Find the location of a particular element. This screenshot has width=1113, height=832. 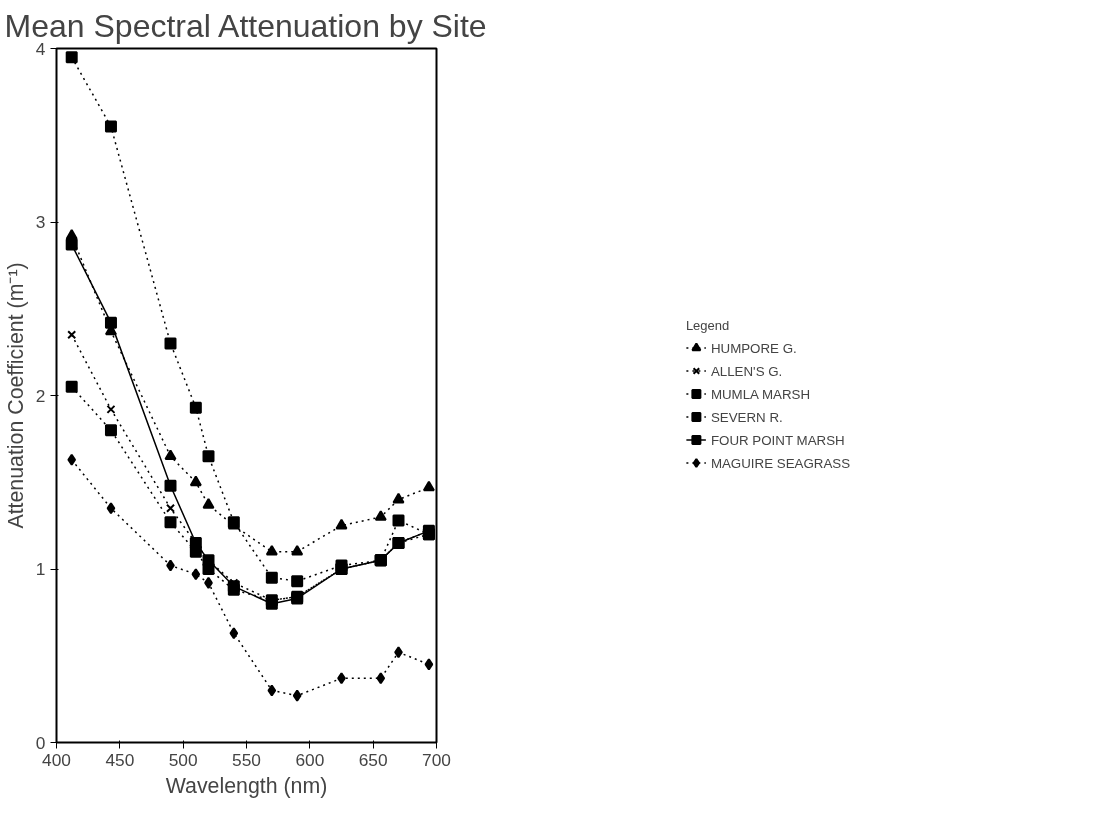

legend-label: HUMPORE G. is located at coordinates (753, 347).